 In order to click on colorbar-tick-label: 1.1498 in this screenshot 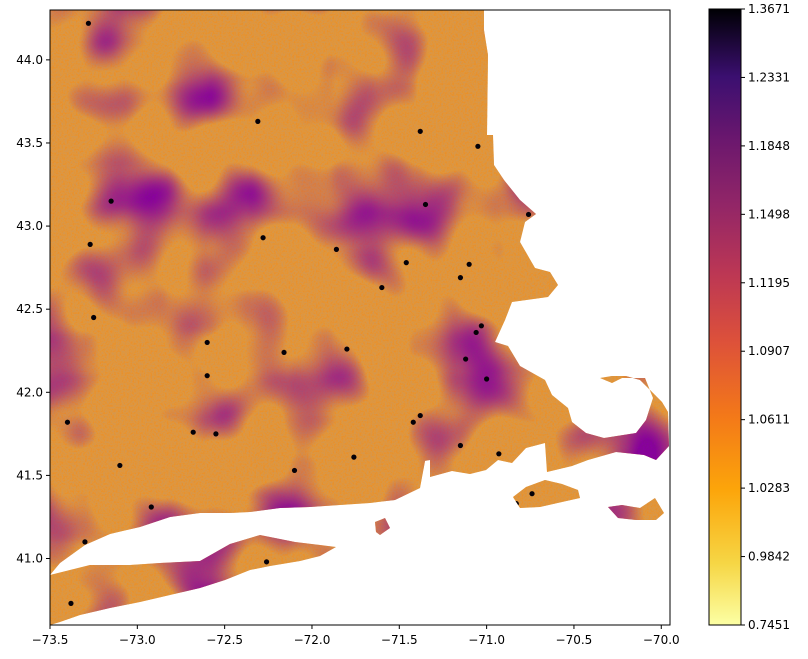, I will do `click(769, 214)`.